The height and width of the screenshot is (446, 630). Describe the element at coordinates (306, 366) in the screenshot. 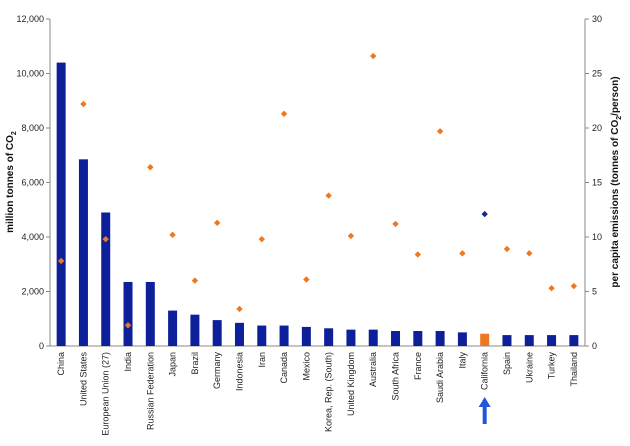

I see `x-tick-label: Mexico` at that location.